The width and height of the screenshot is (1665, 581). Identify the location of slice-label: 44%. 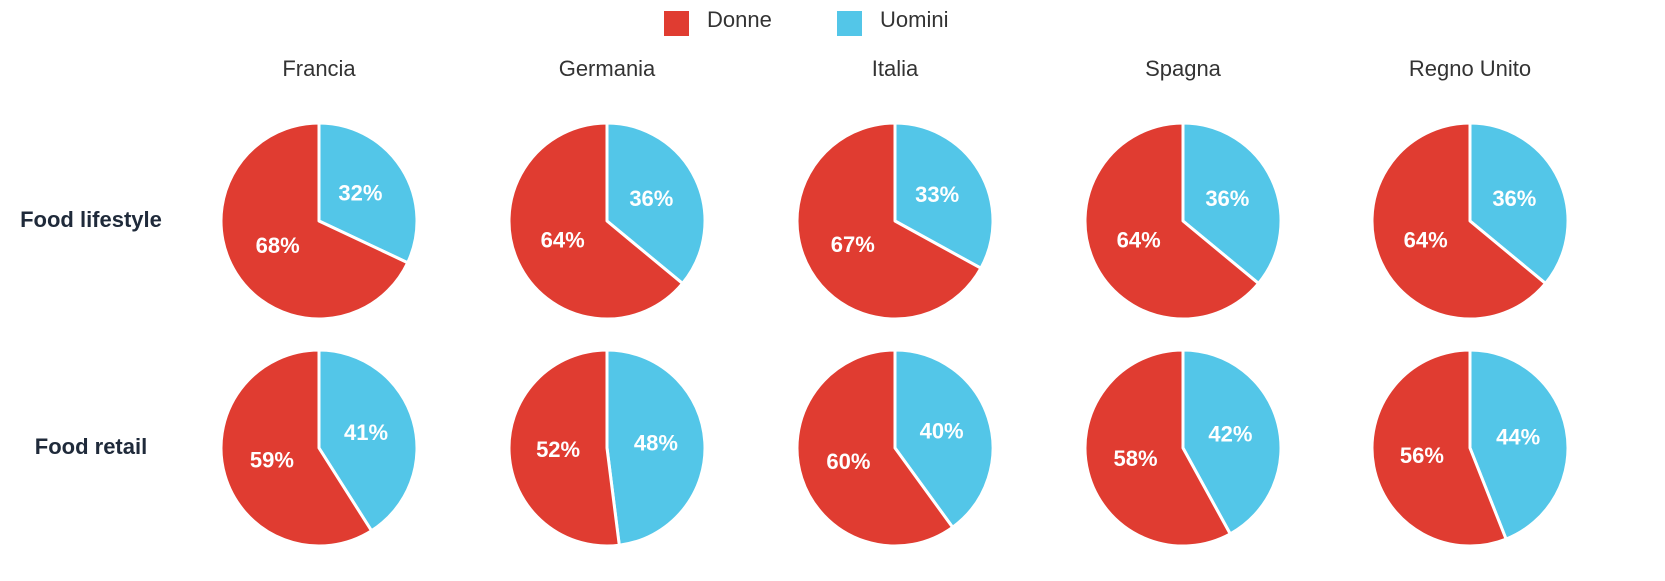
(1518, 437).